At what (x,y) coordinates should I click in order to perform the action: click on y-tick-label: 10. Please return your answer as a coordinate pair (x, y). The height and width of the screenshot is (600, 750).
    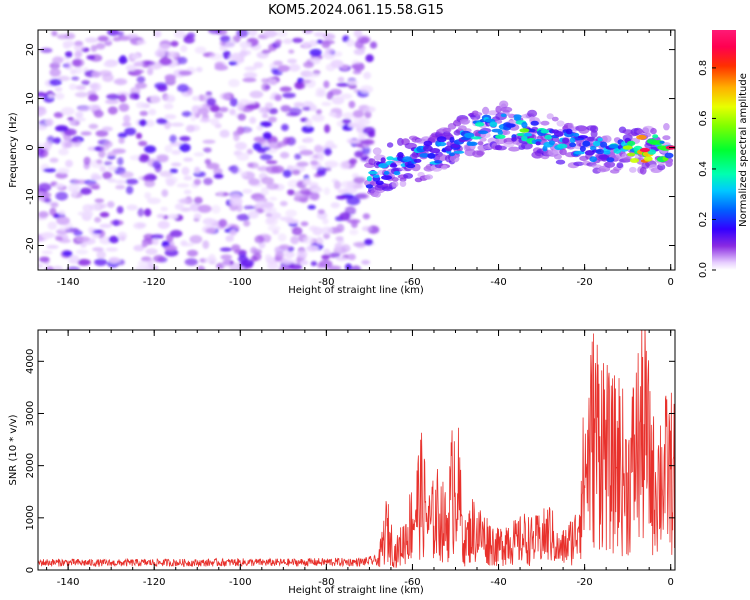
    Looking at the image, I should click on (30, 98).